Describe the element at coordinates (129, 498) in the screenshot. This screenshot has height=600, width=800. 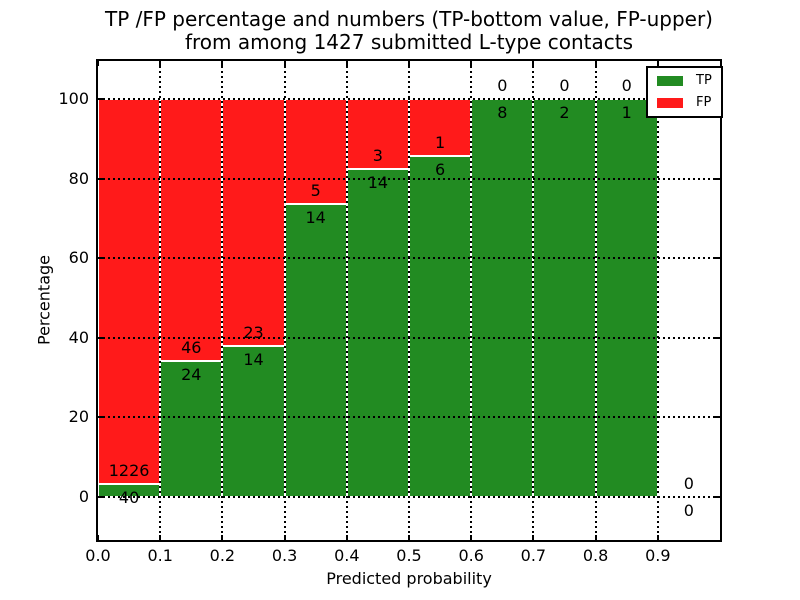
I see `tp-count-label: 40` at that location.